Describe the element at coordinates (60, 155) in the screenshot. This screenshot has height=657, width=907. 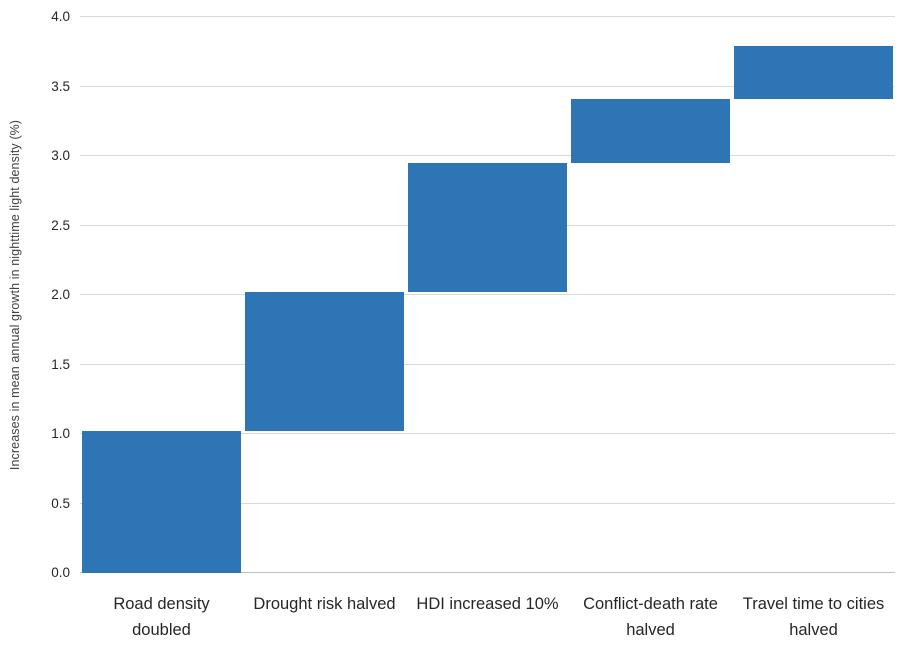
I see `y-tick-label-3.0: 3.0` at that location.